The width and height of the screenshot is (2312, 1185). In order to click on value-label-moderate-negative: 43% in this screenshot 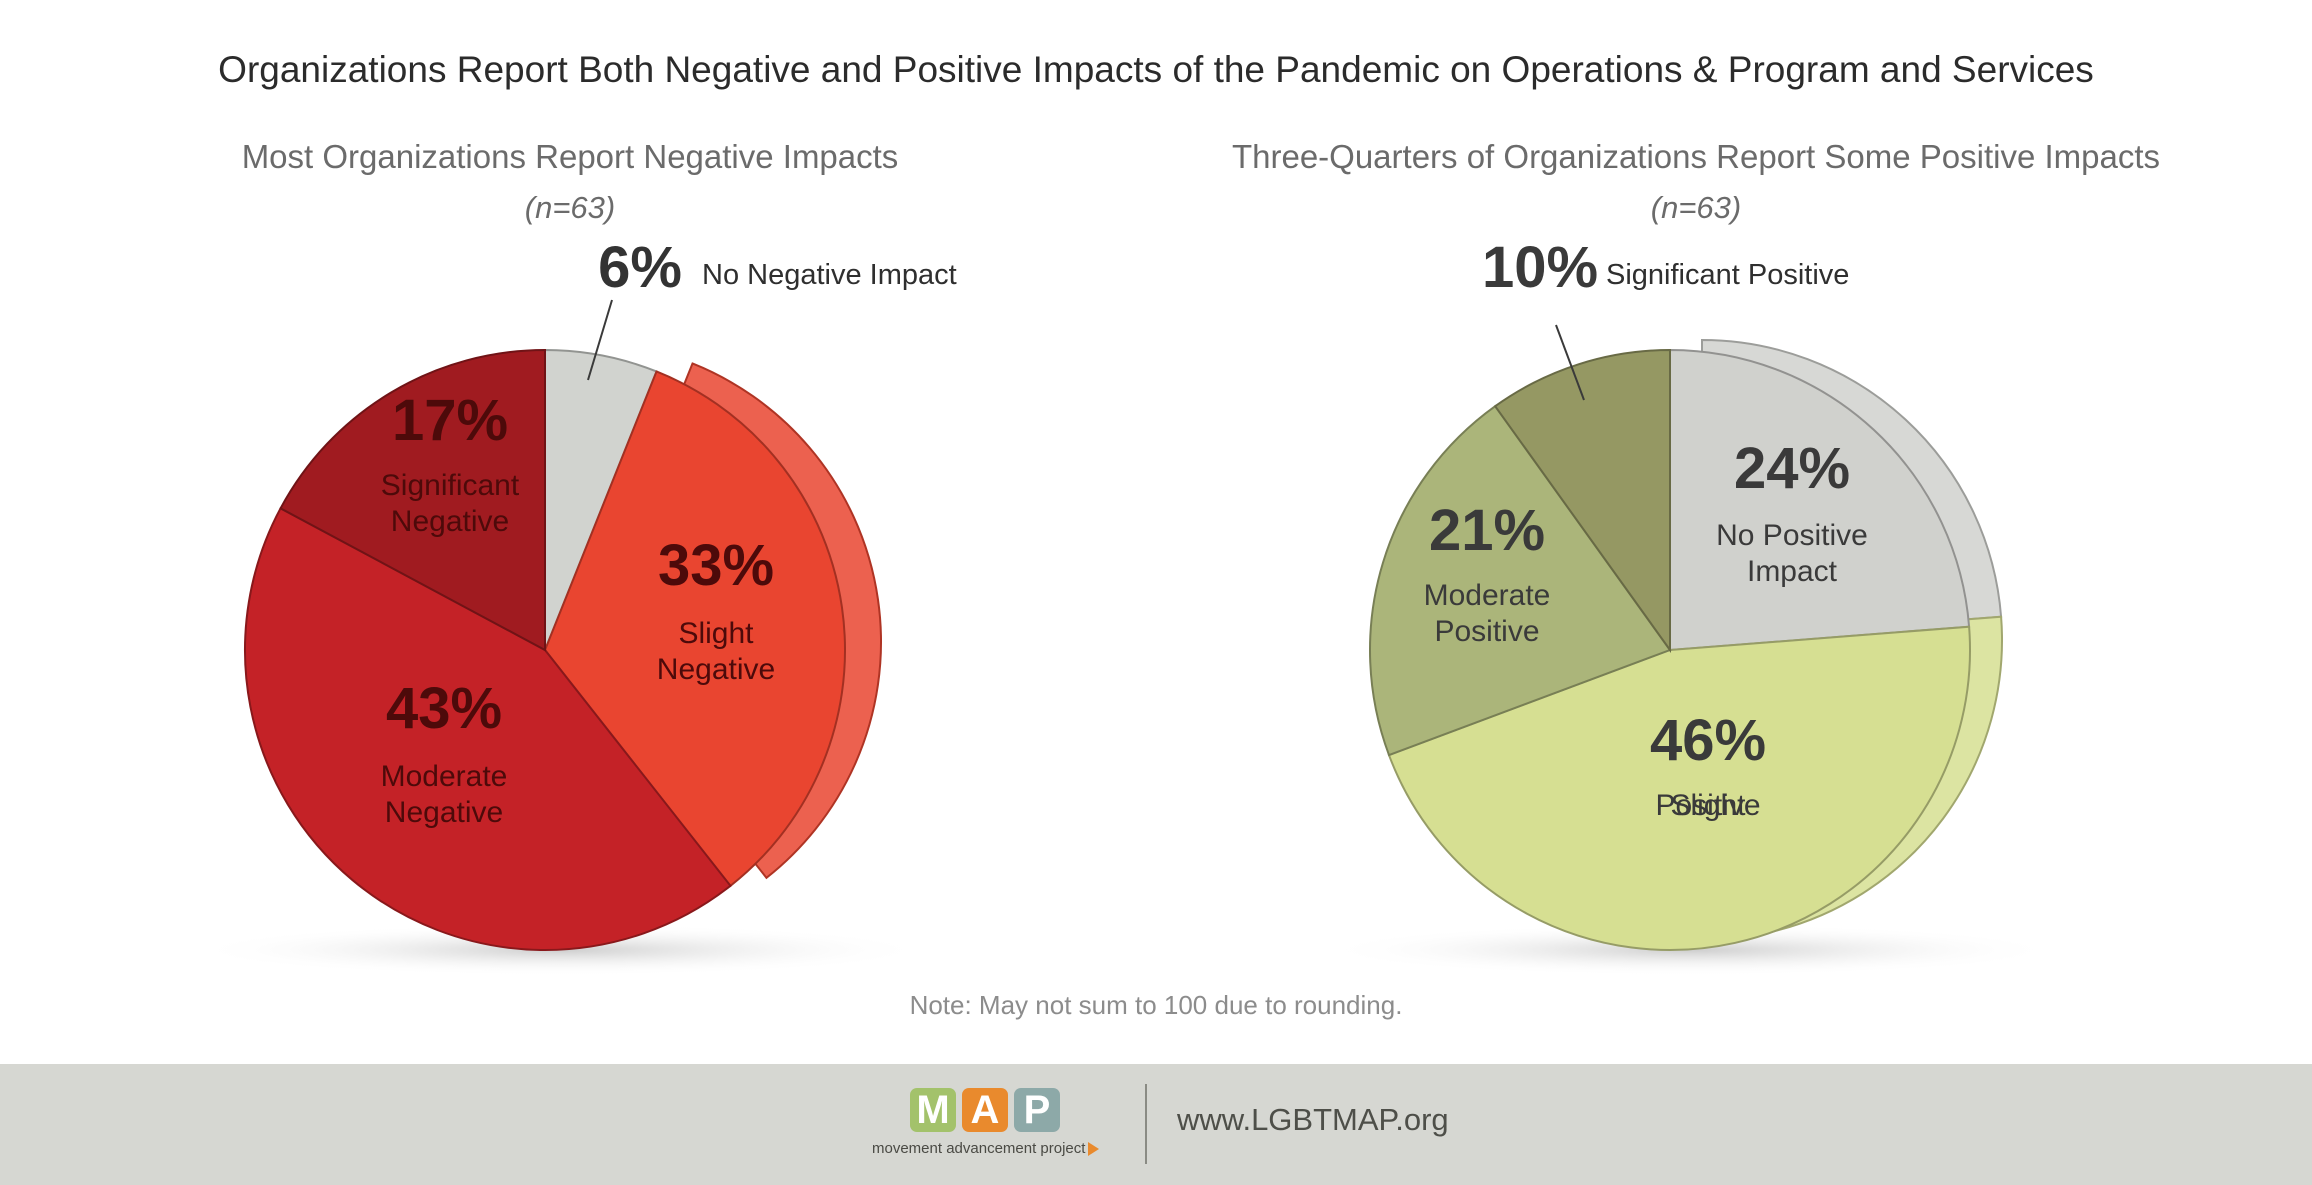, I will do `click(444, 708)`.